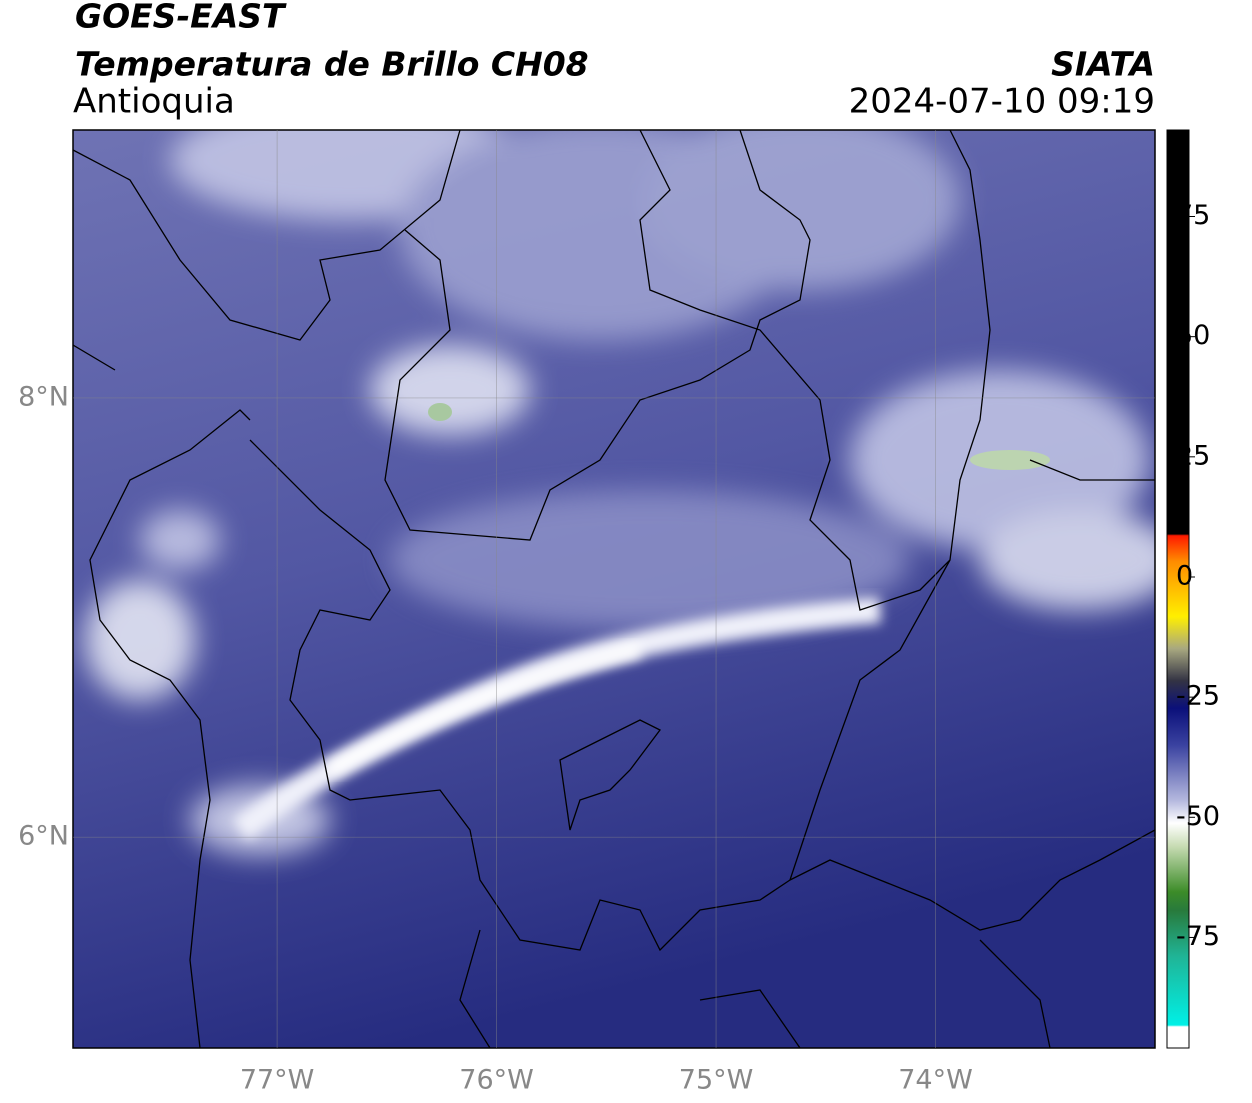  Describe the element at coordinates (935, 1080) in the screenshot. I see `x-tick-label: 74°W` at that location.